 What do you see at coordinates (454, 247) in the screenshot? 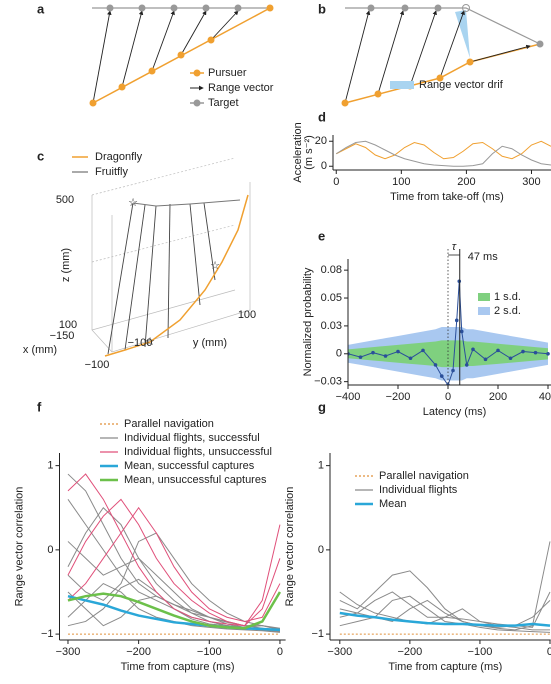
I see `annotation: τ` at bounding box center [454, 247].